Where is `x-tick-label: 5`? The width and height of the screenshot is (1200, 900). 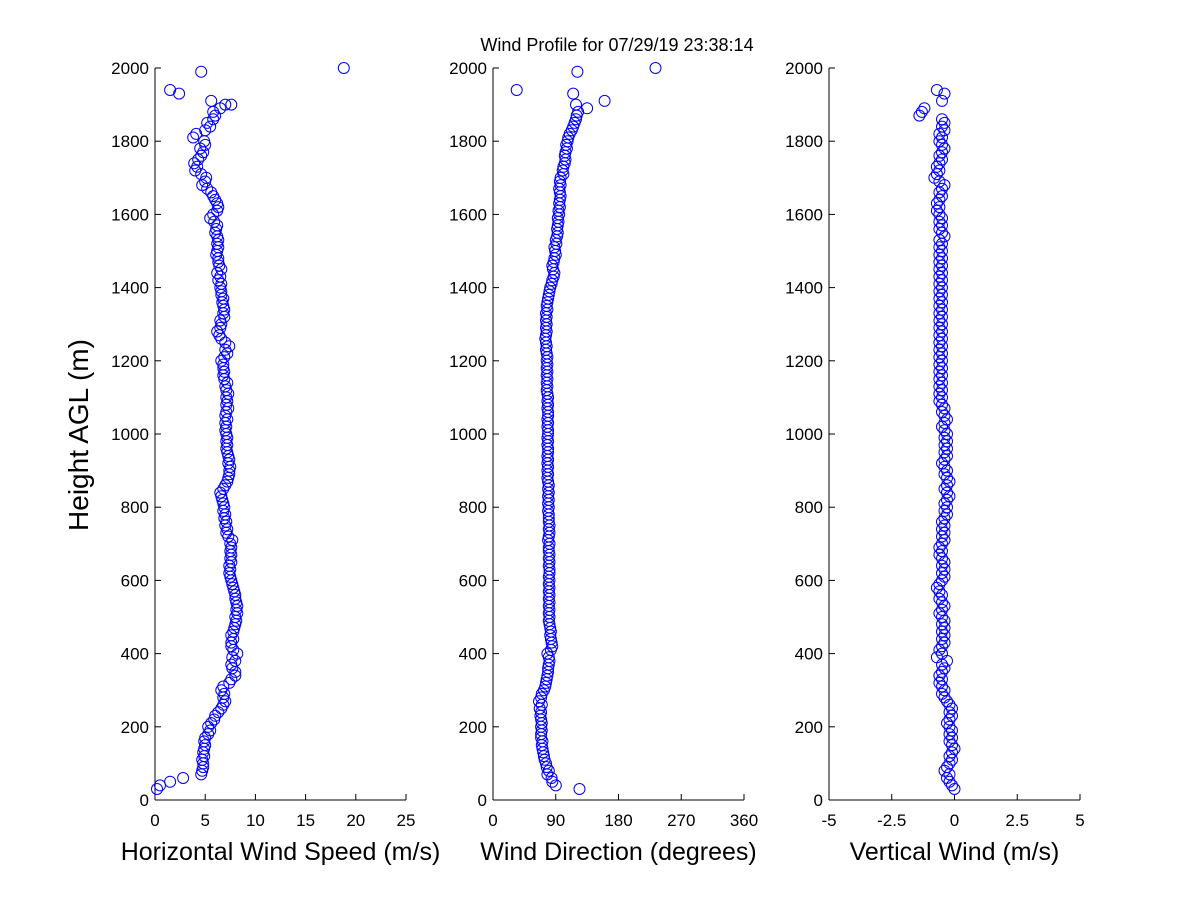 x-tick-label: 5 is located at coordinates (1079, 820).